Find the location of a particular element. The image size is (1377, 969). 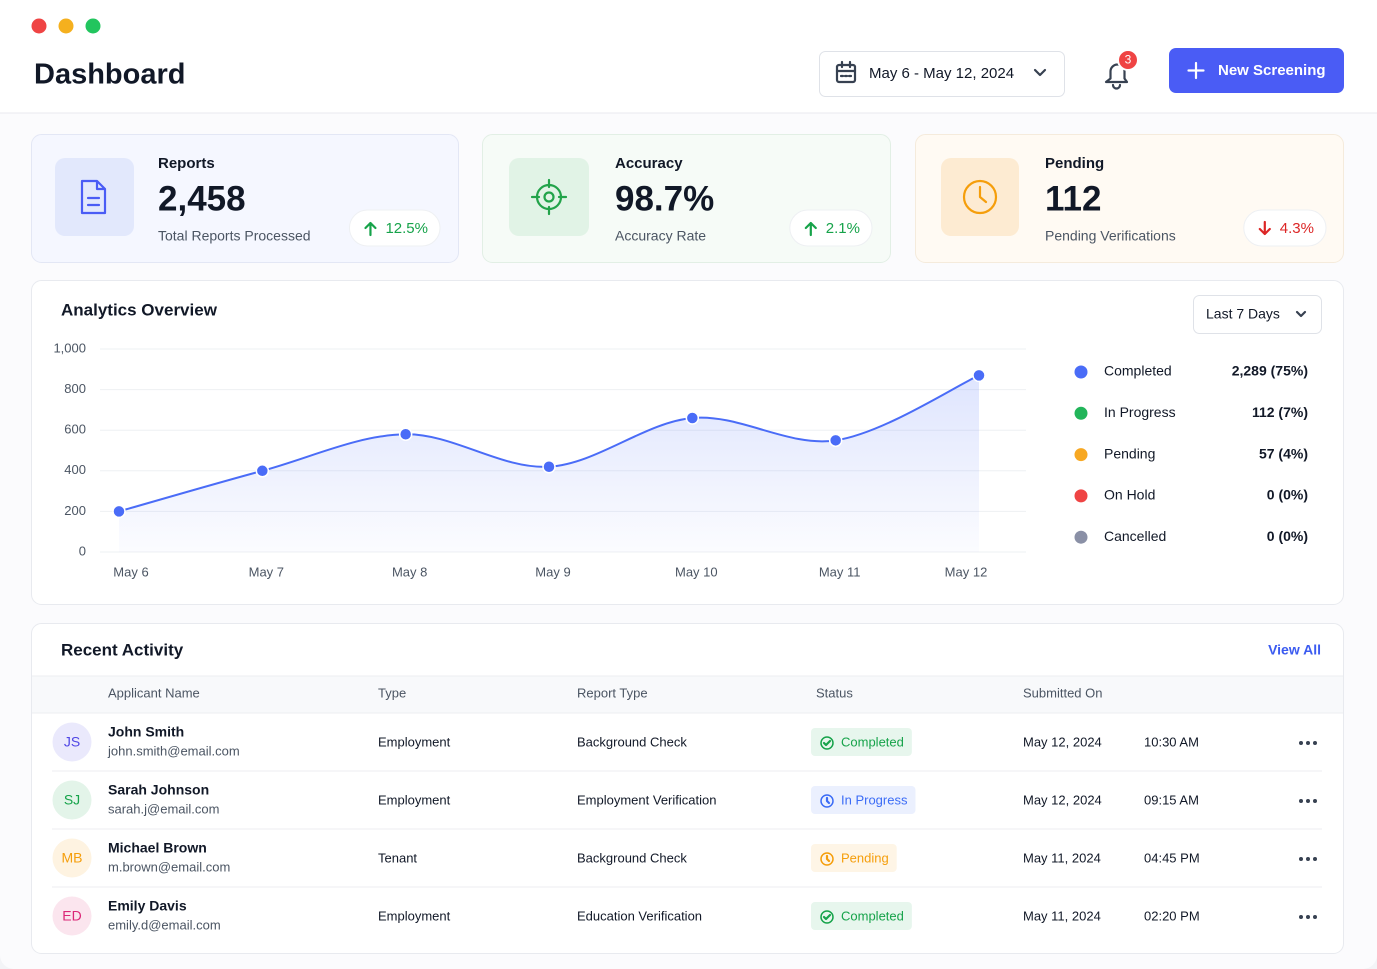

applicant-email: emily.d@email.com is located at coordinates (164, 924).